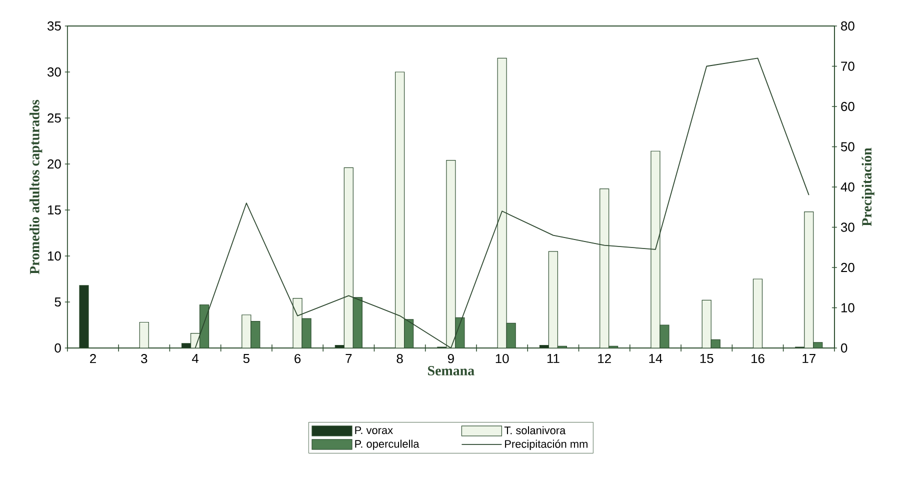 Image resolution: width=914 pixels, height=498 pixels. I want to click on x-tick-label: 16, so click(758, 359).